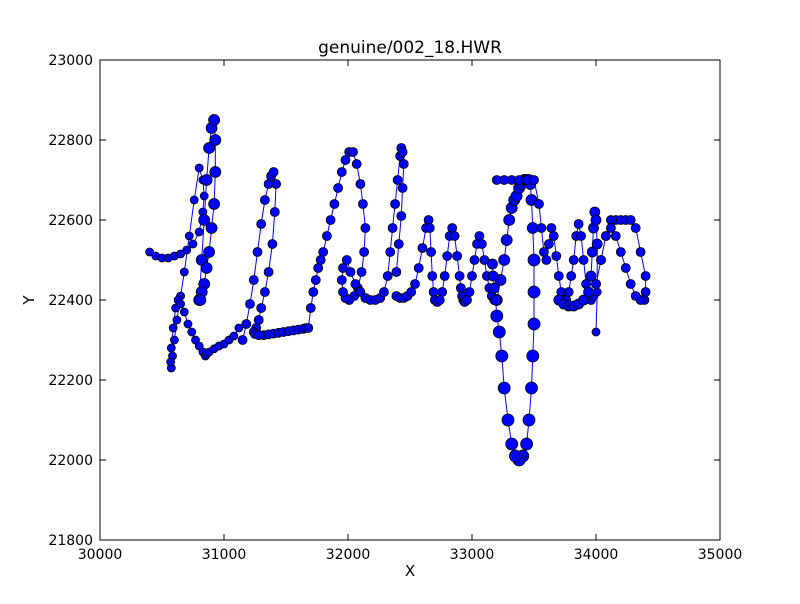 The image size is (800, 604). What do you see at coordinates (70, 461) in the screenshot?
I see `y-tick-label: 22000` at bounding box center [70, 461].